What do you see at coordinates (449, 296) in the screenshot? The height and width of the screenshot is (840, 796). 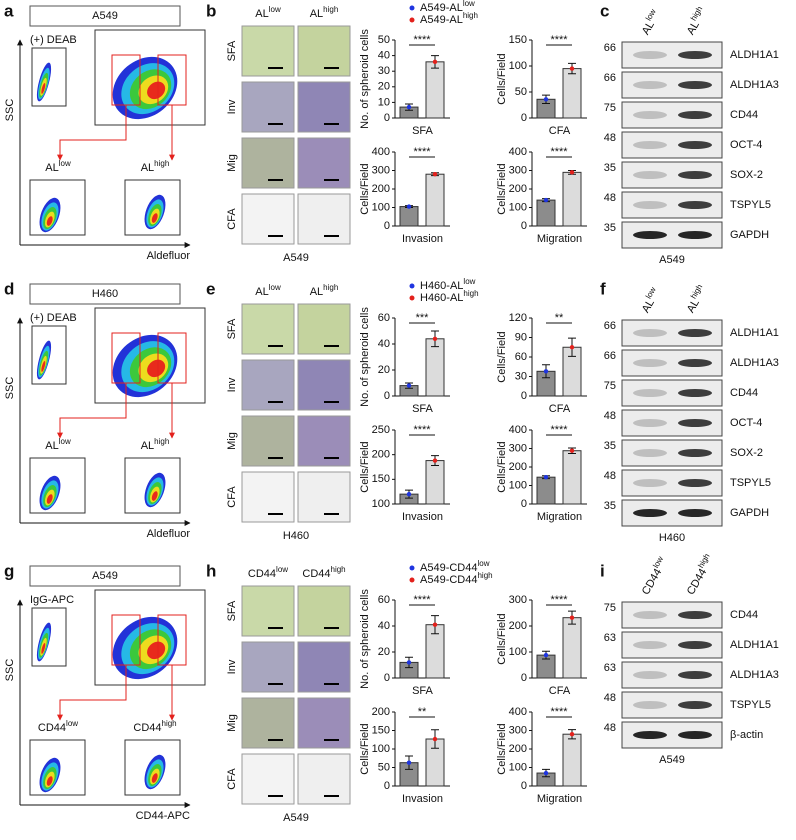 I see `legend-label: H460-ALhigh` at bounding box center [449, 296].